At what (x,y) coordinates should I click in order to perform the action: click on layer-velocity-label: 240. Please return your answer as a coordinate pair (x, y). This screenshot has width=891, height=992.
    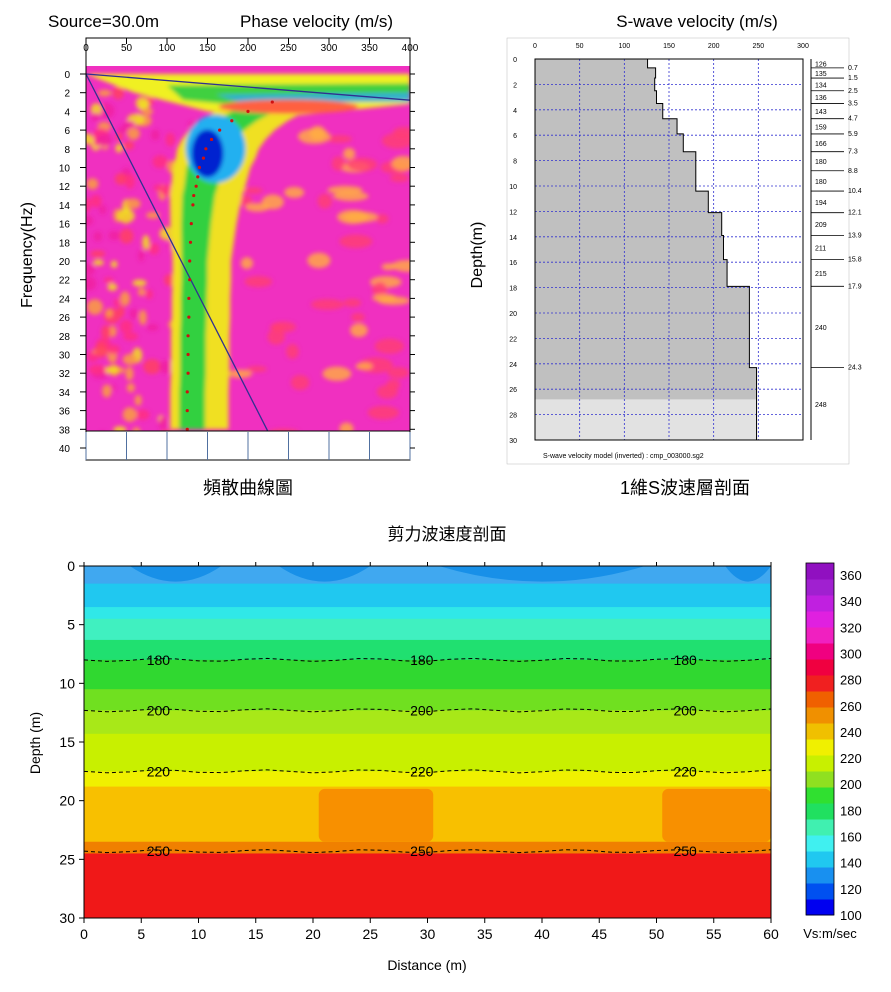
    Looking at the image, I should click on (821, 328).